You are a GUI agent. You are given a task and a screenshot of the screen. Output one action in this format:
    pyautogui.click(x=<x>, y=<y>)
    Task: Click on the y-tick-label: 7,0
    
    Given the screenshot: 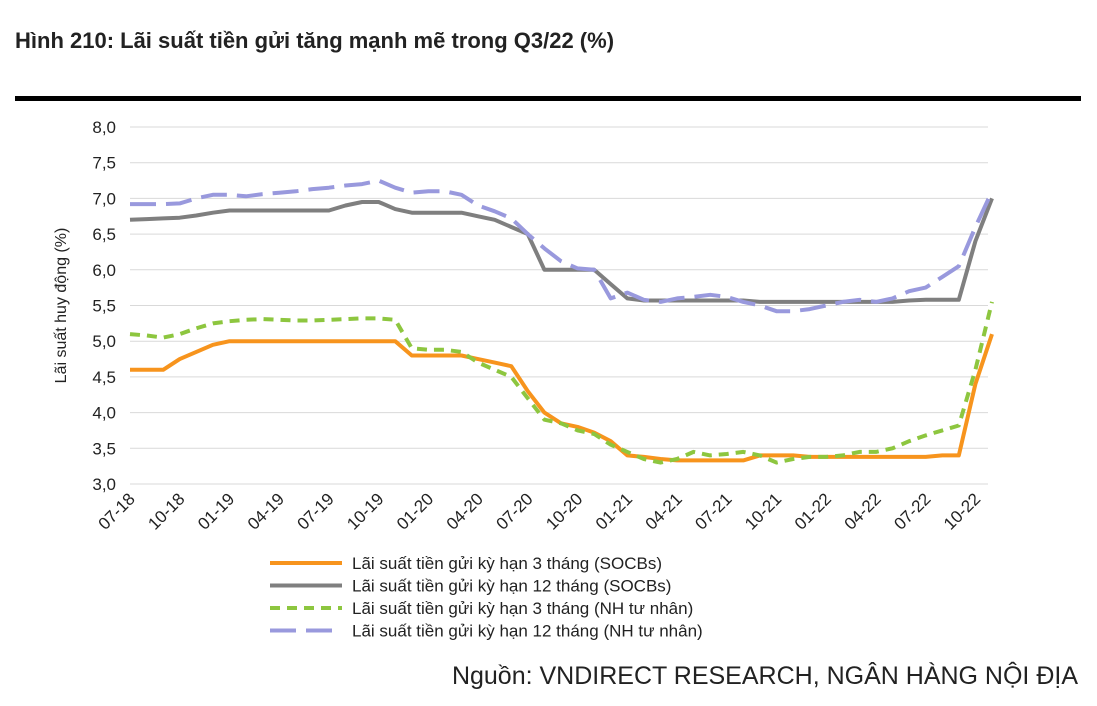 What is the action you would take?
    pyautogui.click(x=104, y=198)
    